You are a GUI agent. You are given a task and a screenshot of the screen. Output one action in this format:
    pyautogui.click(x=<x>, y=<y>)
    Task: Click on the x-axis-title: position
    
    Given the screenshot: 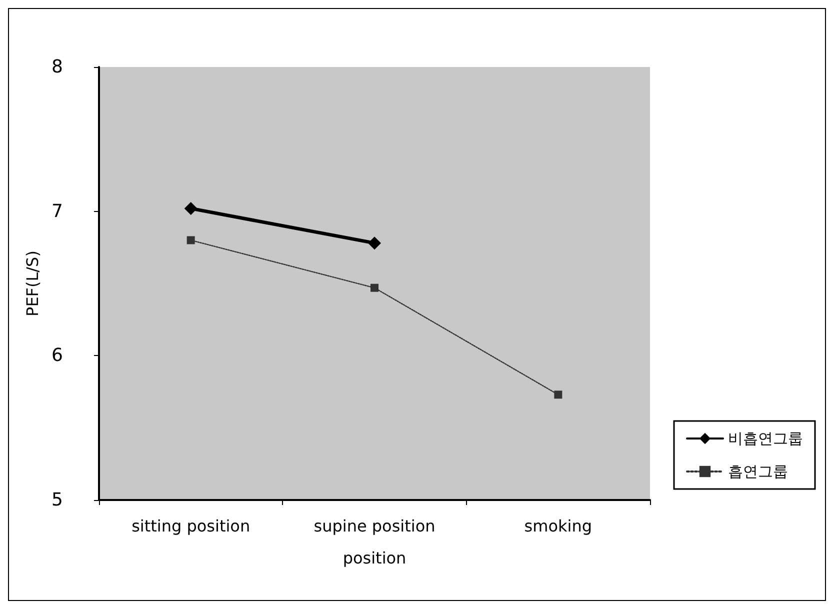 What is the action you would take?
    pyautogui.click(x=374, y=558)
    